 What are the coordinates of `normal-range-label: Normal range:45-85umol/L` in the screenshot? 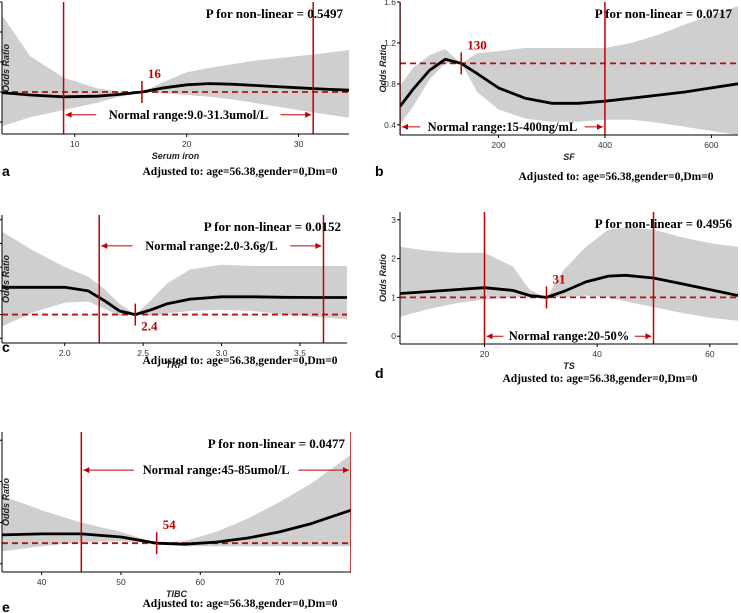 It's located at (216, 470).